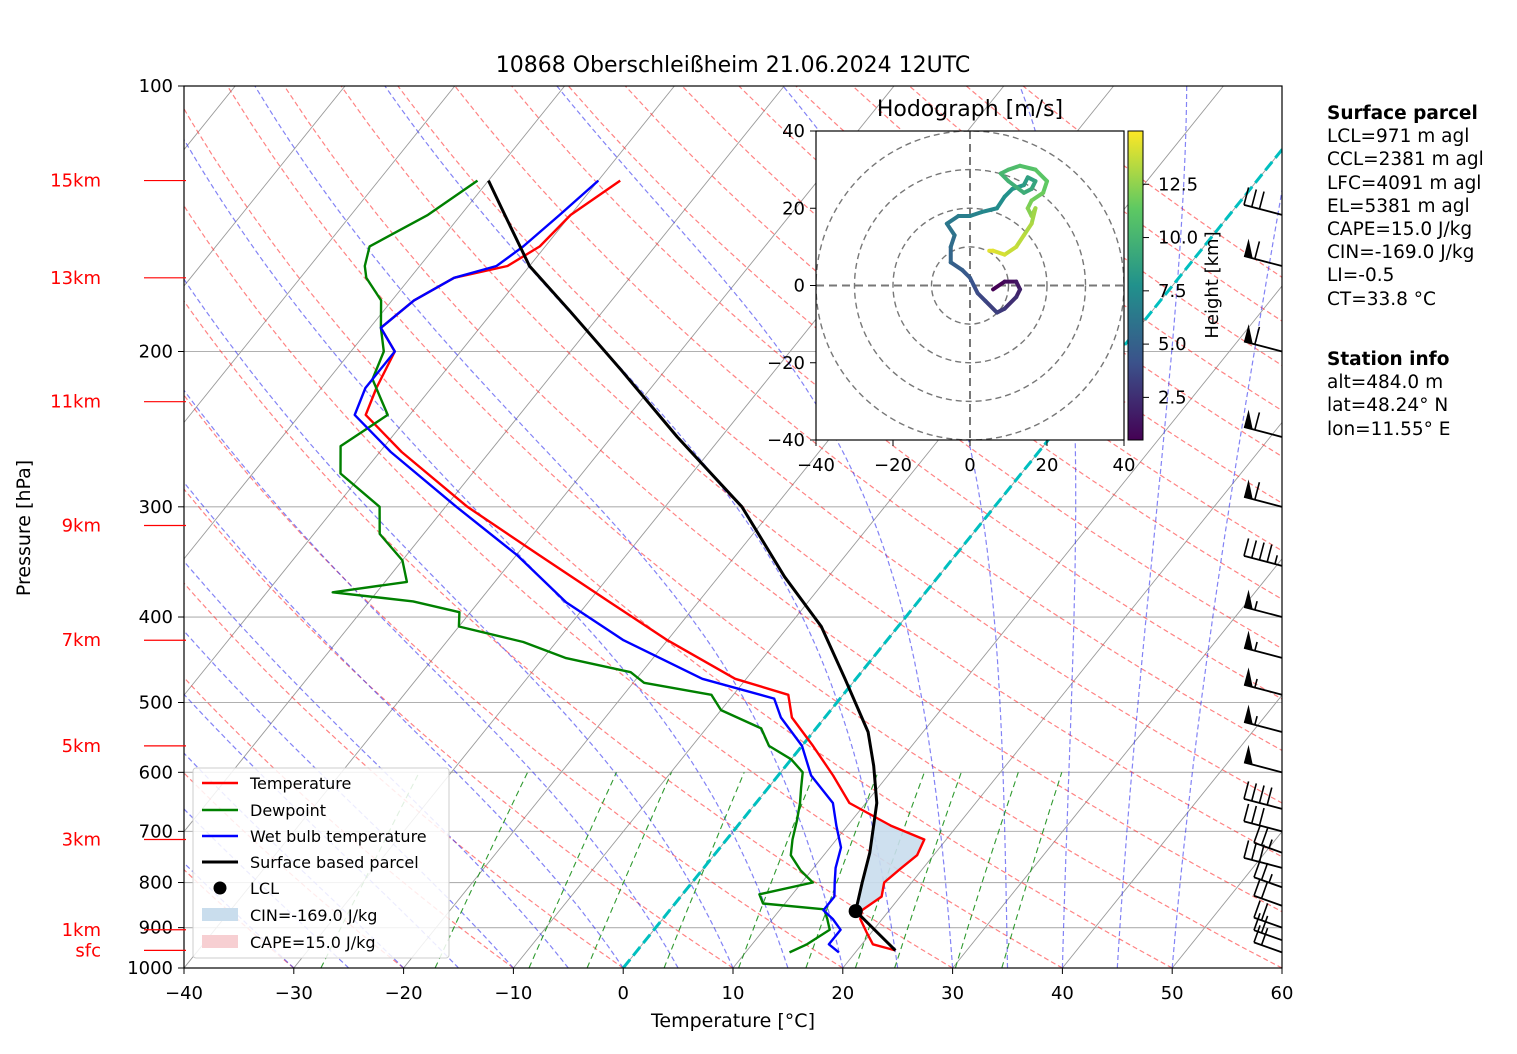 The width and height of the screenshot is (1517, 1054). What do you see at coordinates (952, 993) in the screenshot?
I see `x-tick-label: 30` at bounding box center [952, 993].